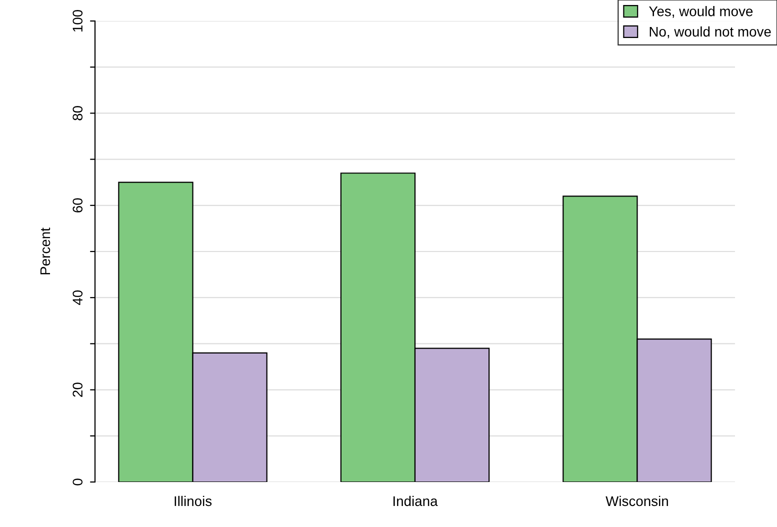  Describe the element at coordinates (77, 298) in the screenshot. I see `y-tick-label: 40` at that location.